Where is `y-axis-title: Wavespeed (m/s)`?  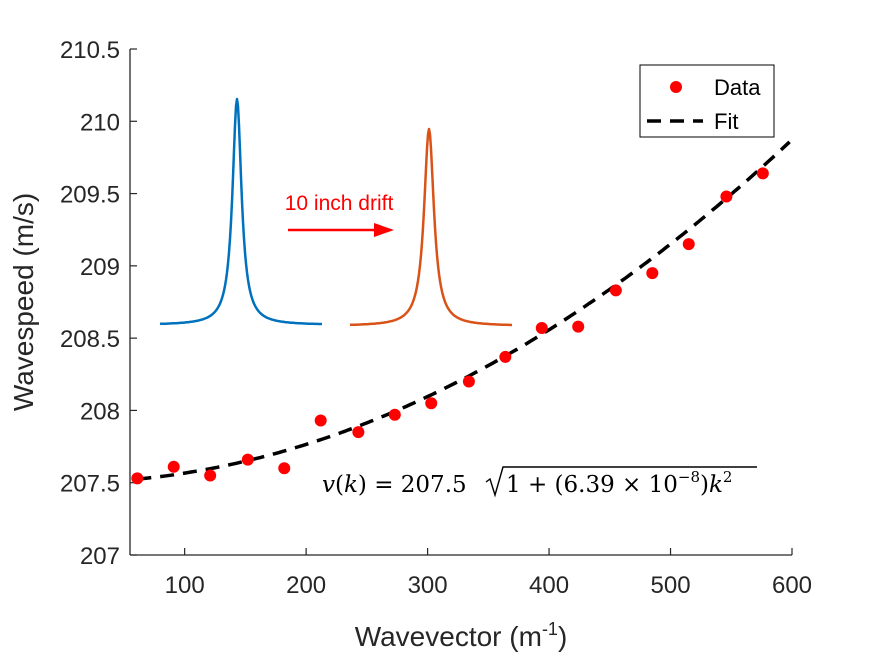 y-axis-title: Wavespeed (m/s) is located at coordinates (23, 302).